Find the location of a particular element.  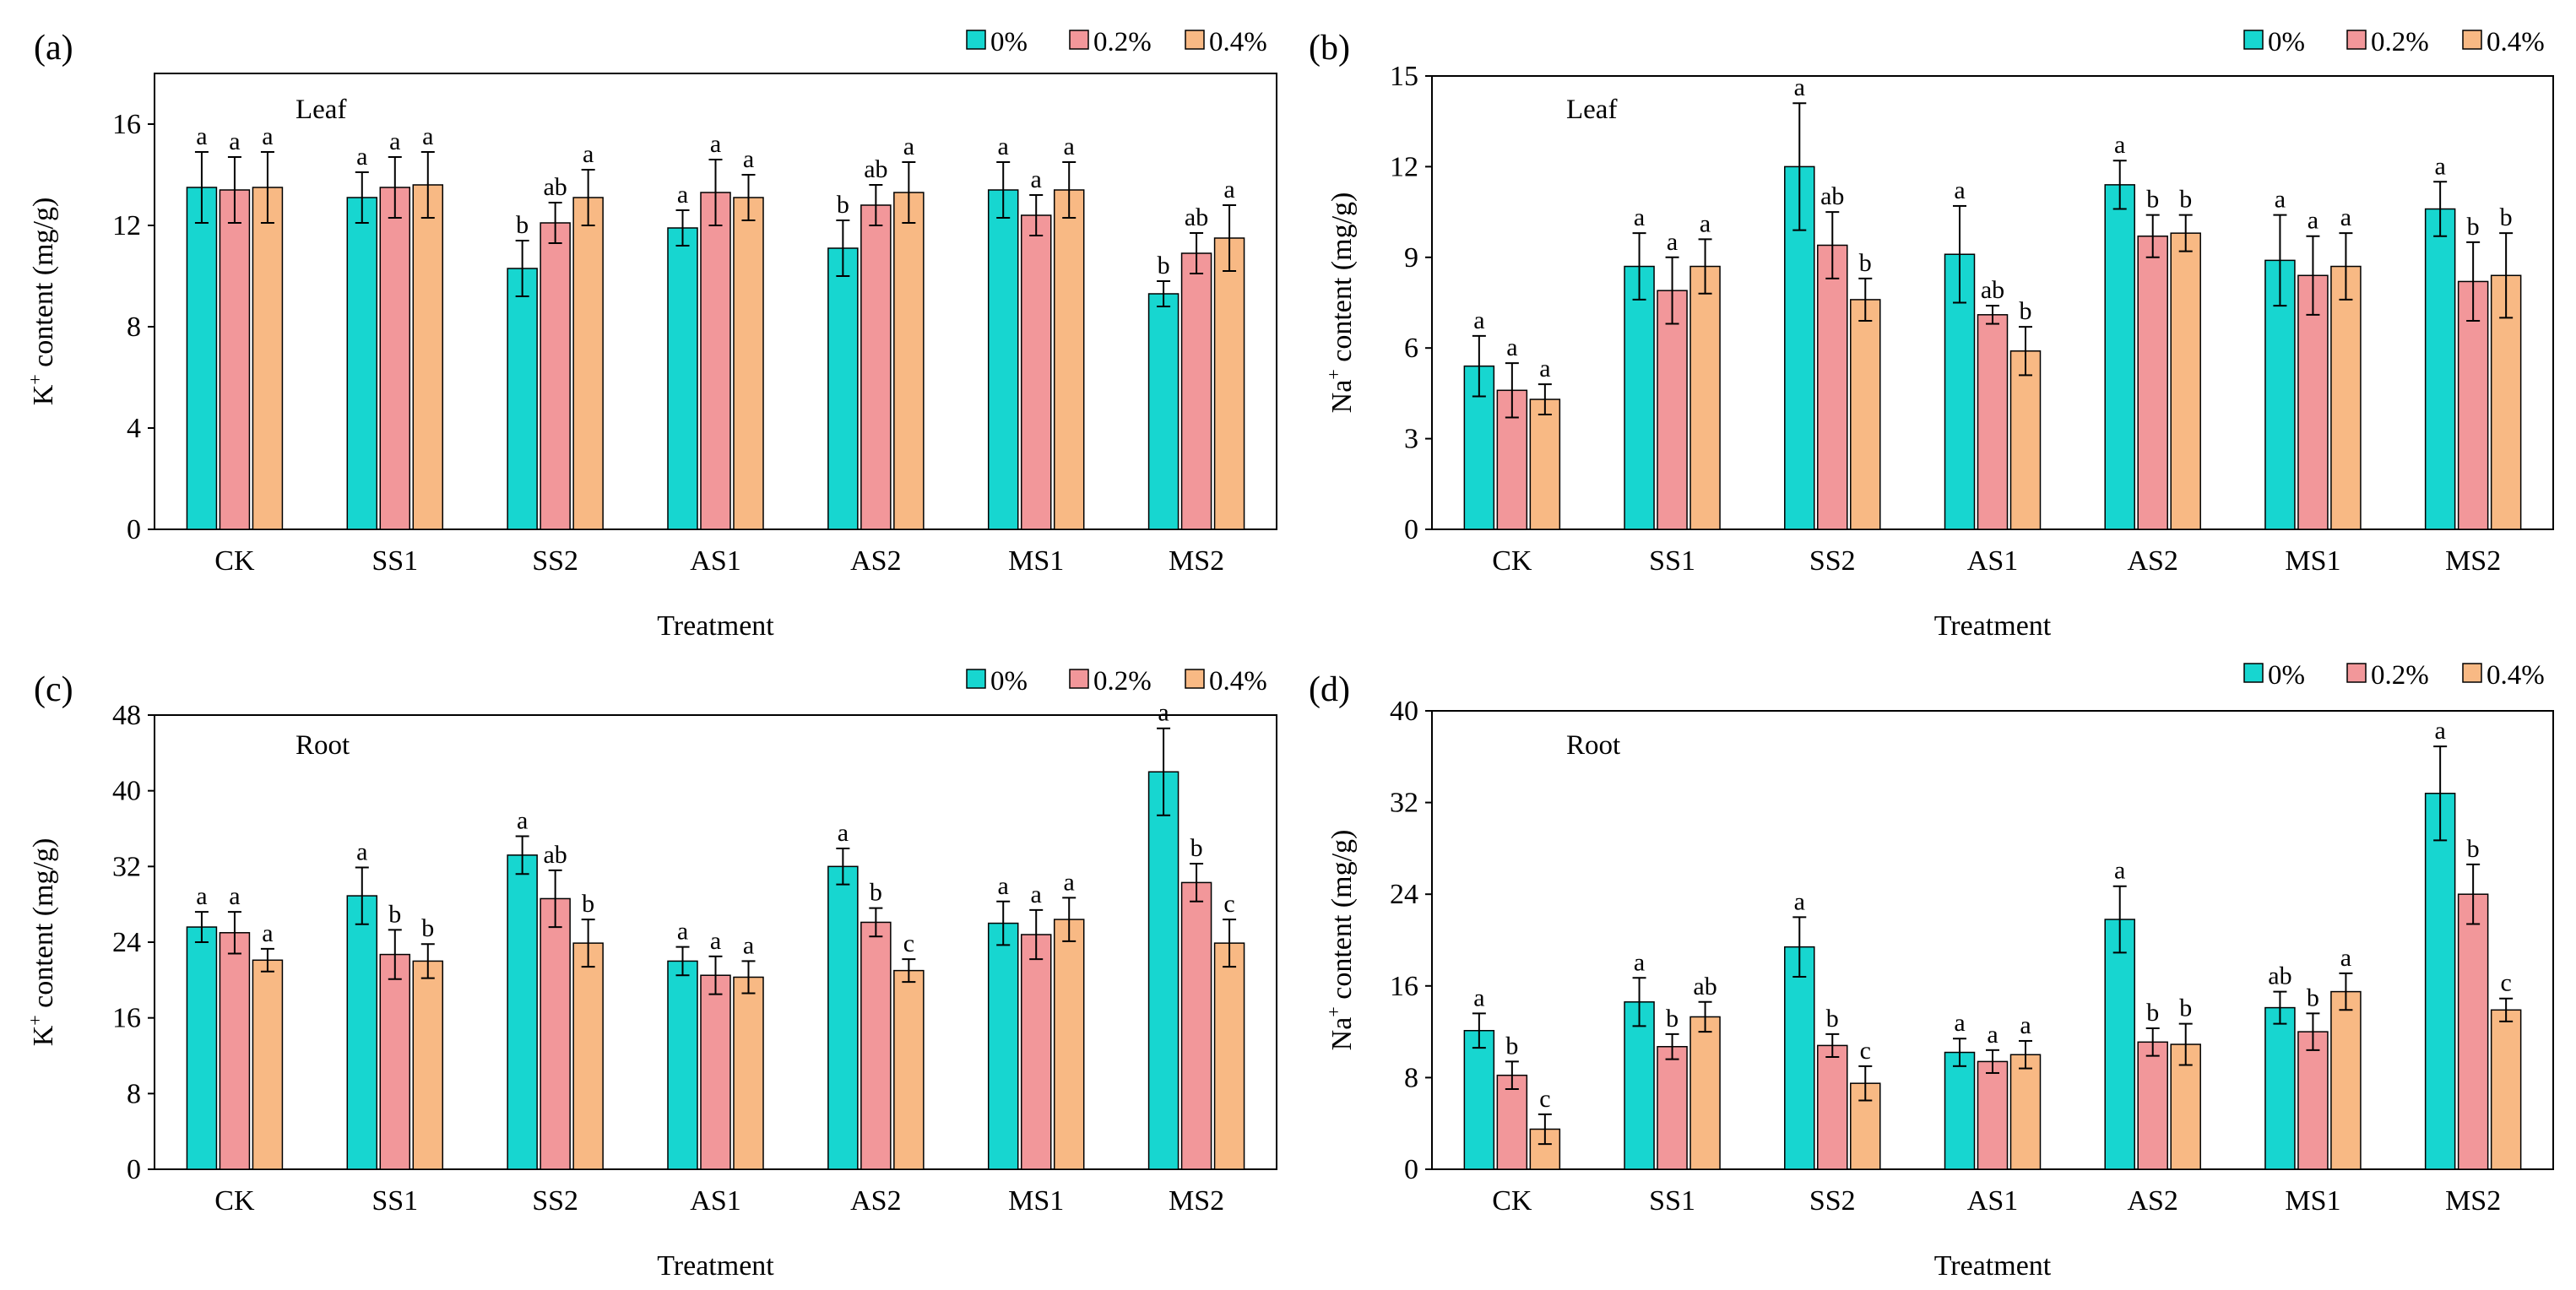

y-axis-title-sup: + is located at coordinates (1334, 374).